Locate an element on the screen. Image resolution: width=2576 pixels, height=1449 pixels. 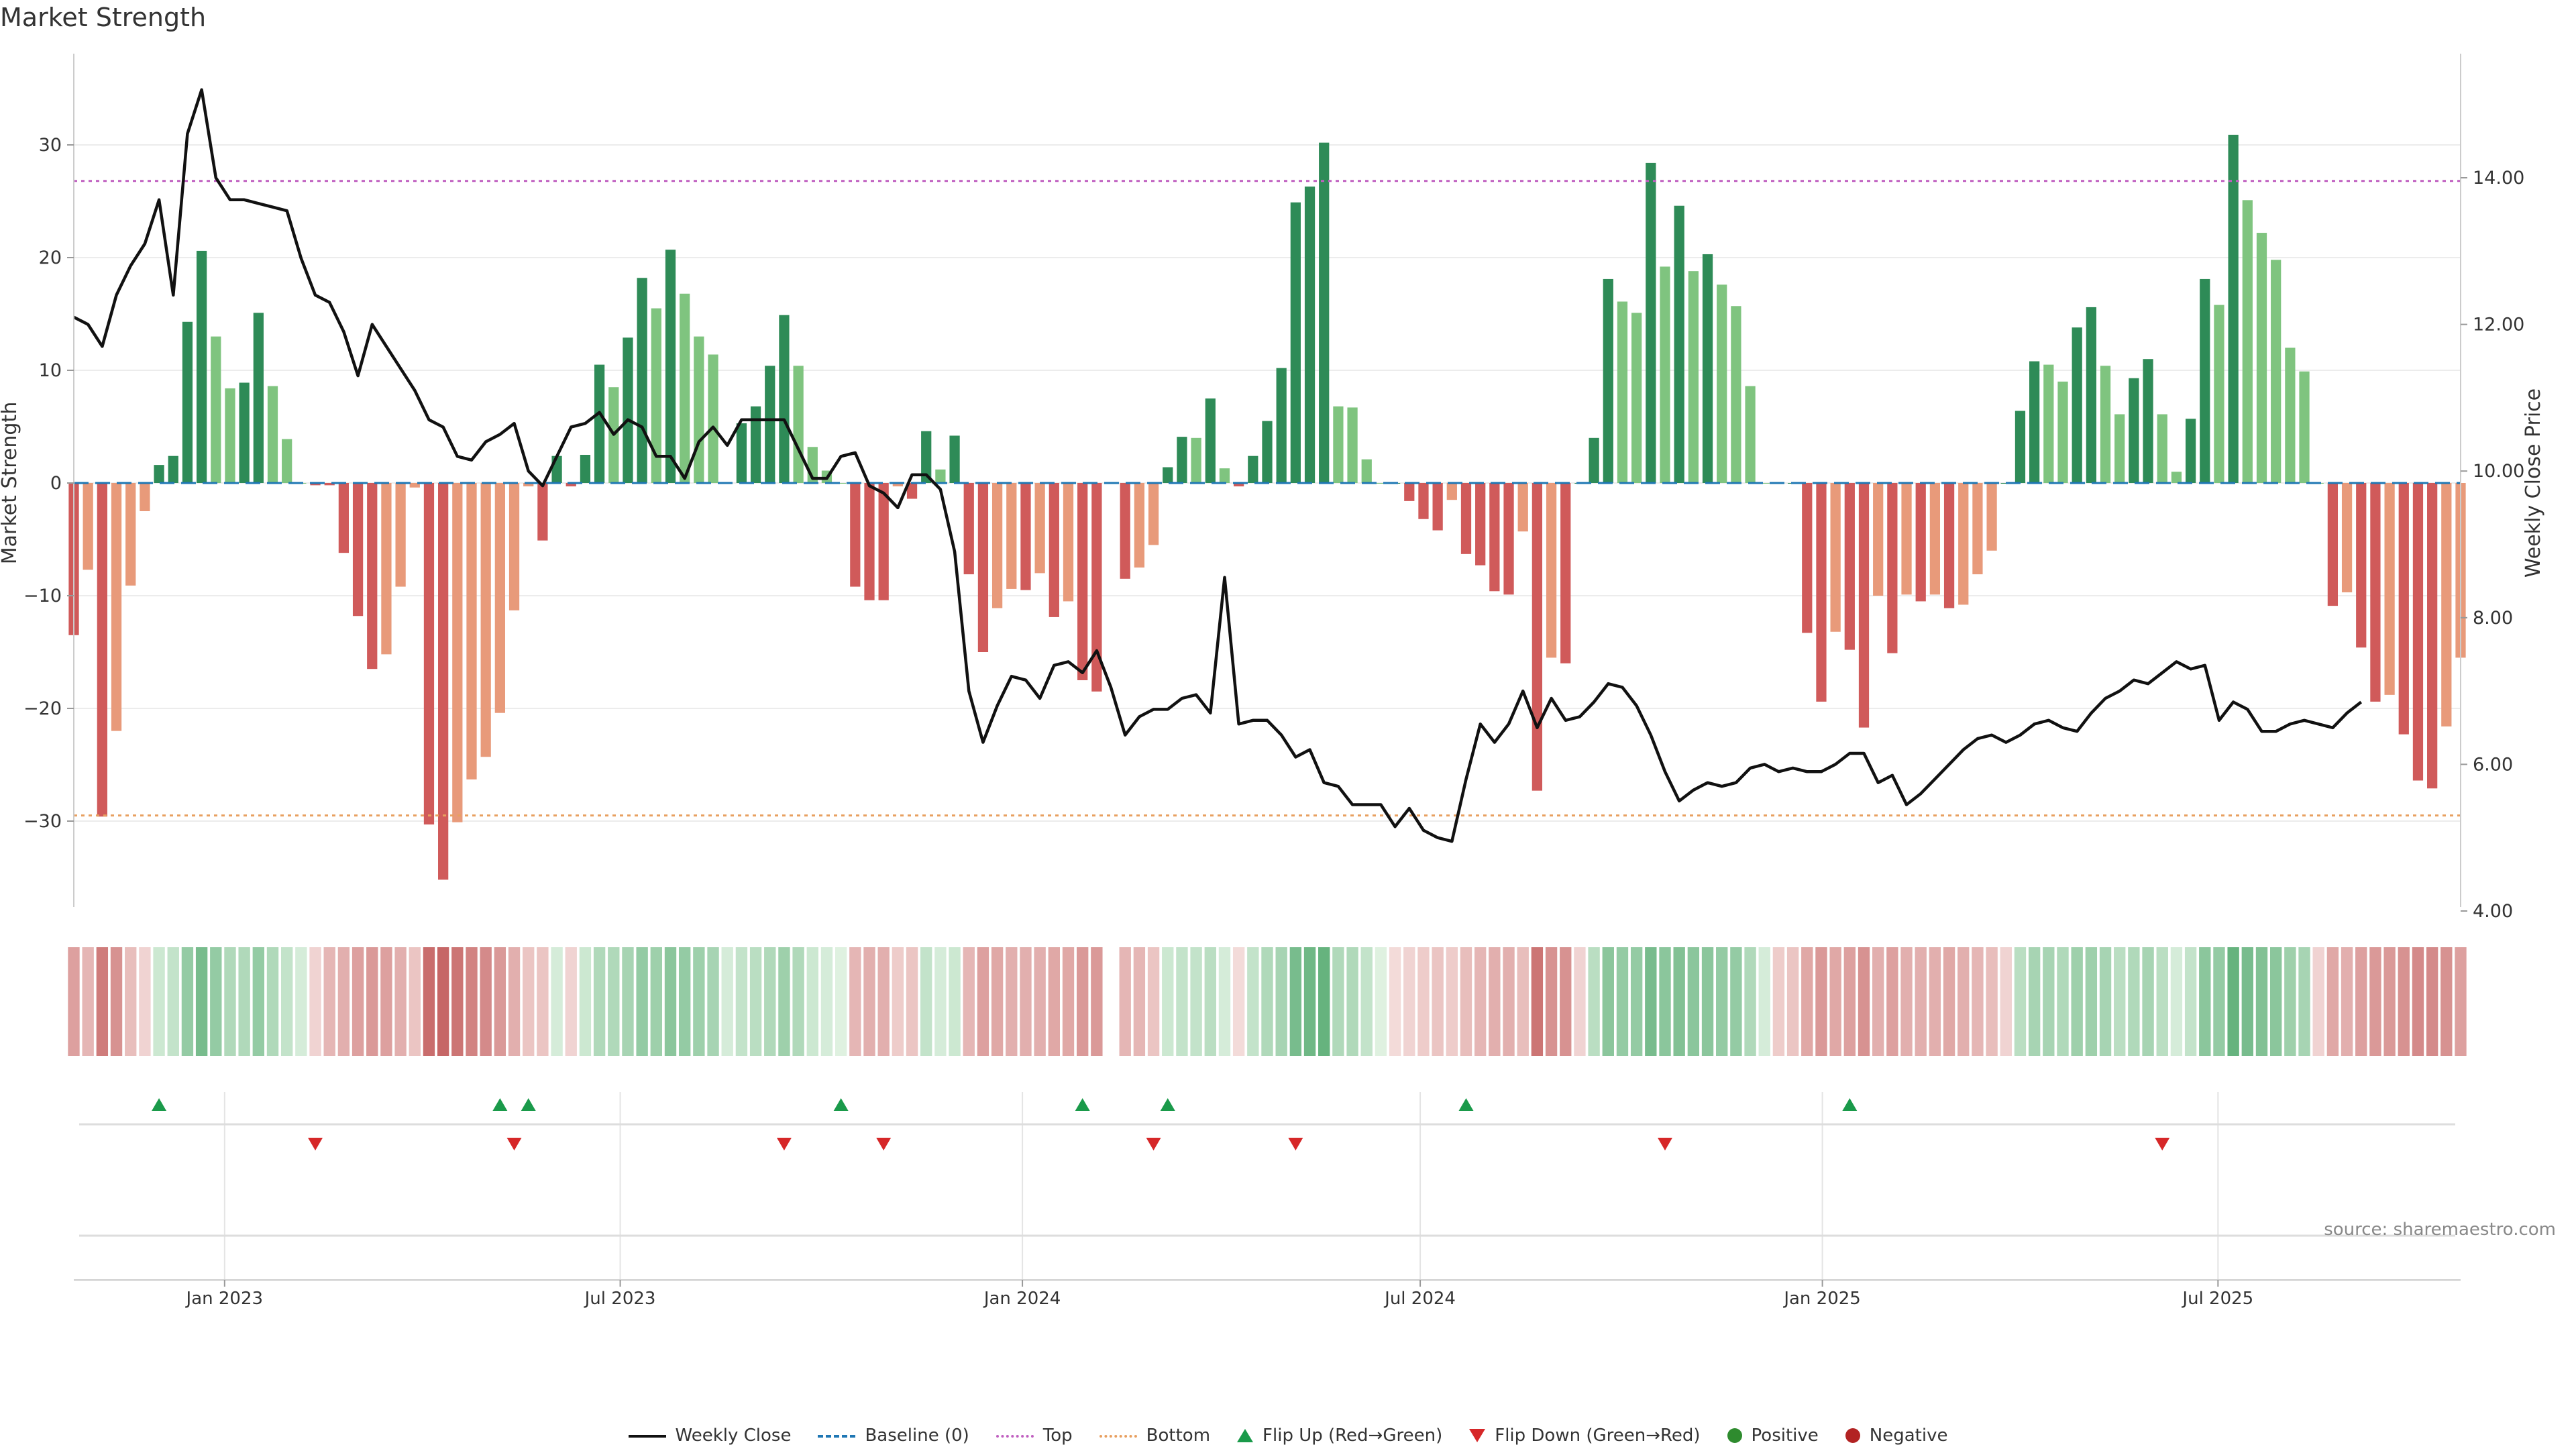
legend-label: Weekly Close is located at coordinates (733, 1436).